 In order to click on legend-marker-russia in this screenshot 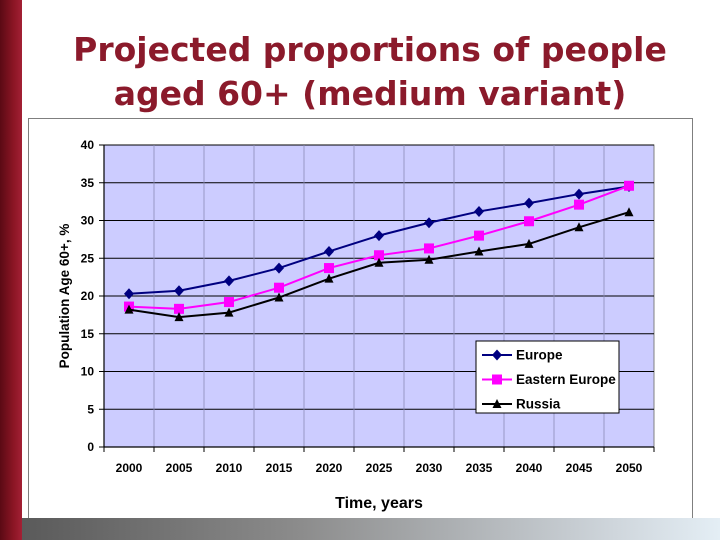, I will do `click(497, 403)`.